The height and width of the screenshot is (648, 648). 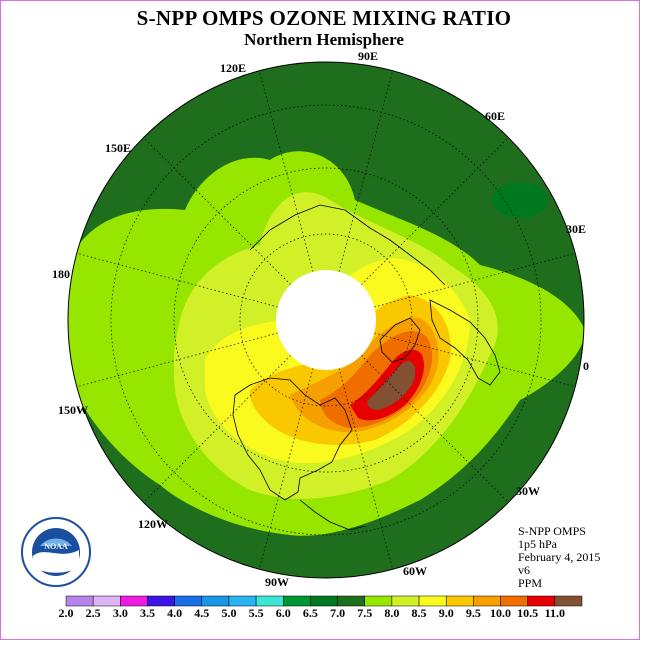 I want to click on lon-label-120w: 120W, so click(x=153, y=524).